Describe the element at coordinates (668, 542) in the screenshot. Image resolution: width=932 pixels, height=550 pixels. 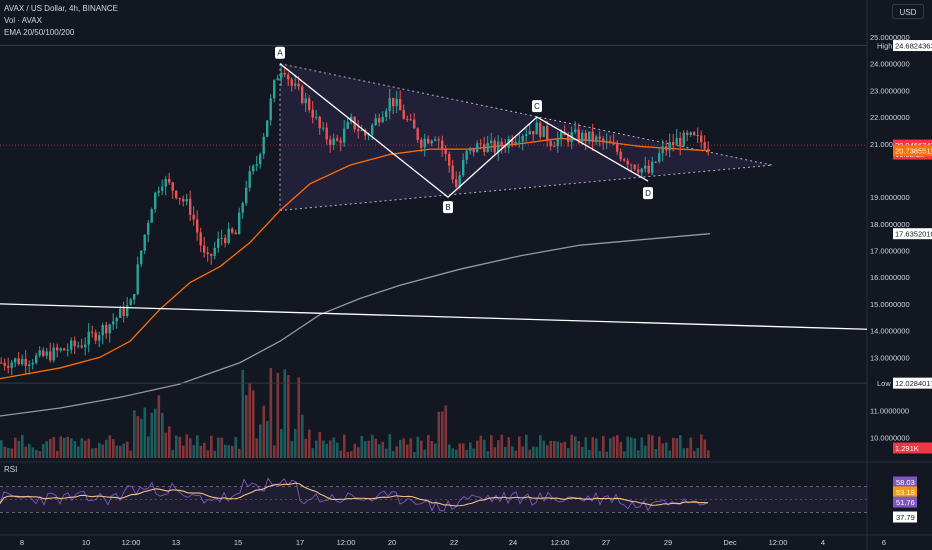
I see `time-tick-label: 29` at that location.